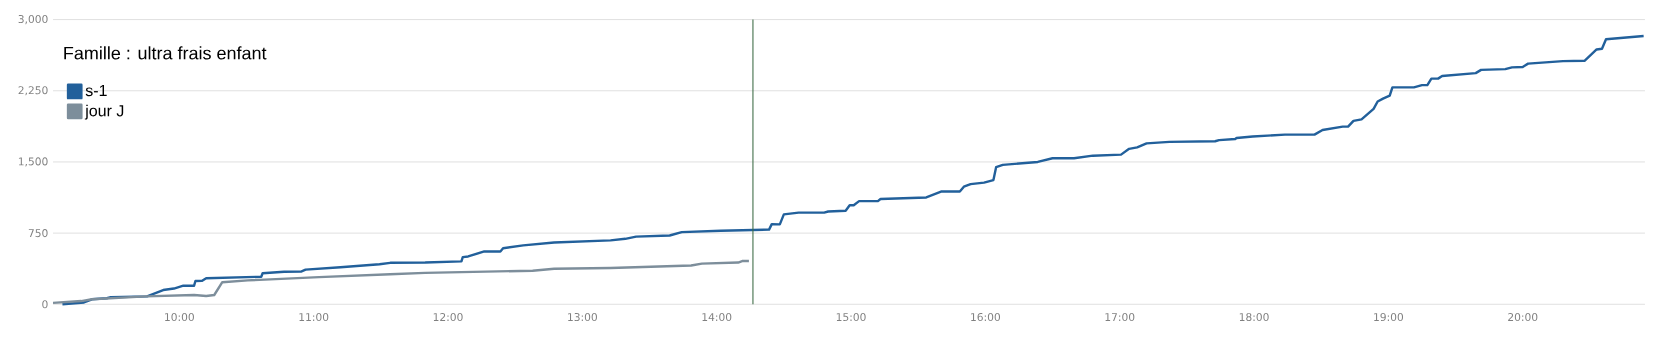 This screenshot has height=342, width=1670. What do you see at coordinates (717, 317) in the screenshot?
I see `x-tick-label: 14:00` at bounding box center [717, 317].